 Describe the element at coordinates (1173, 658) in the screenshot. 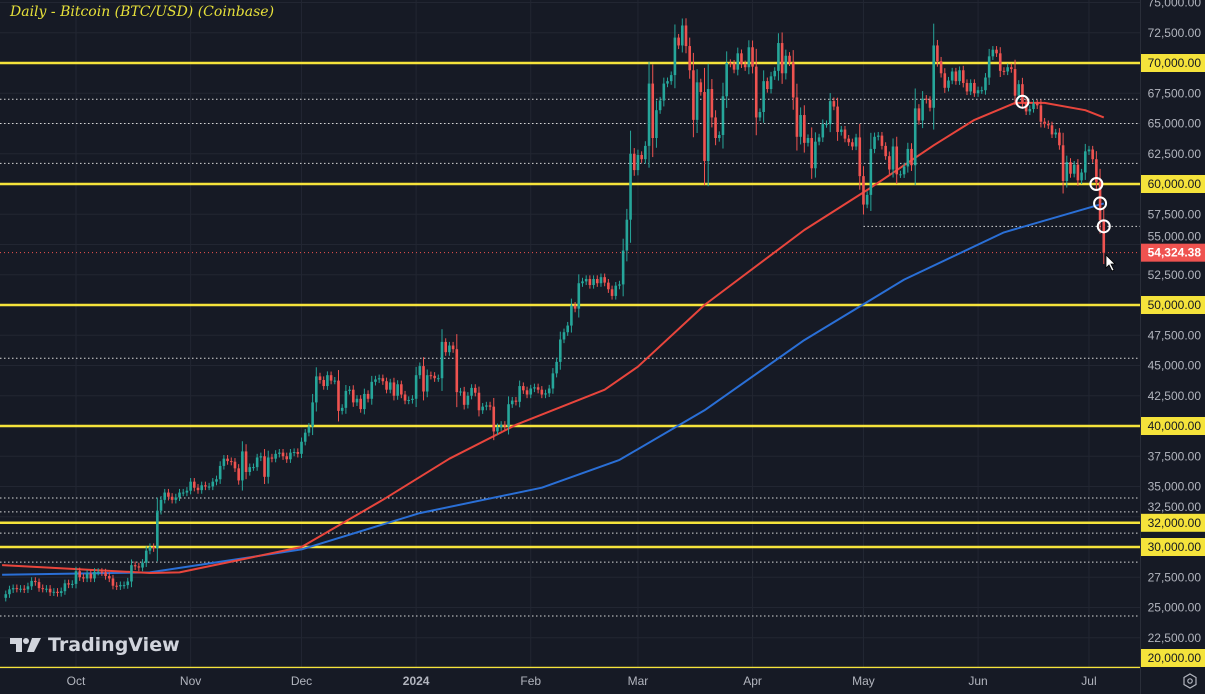

I see `key-level-label-bg` at that location.